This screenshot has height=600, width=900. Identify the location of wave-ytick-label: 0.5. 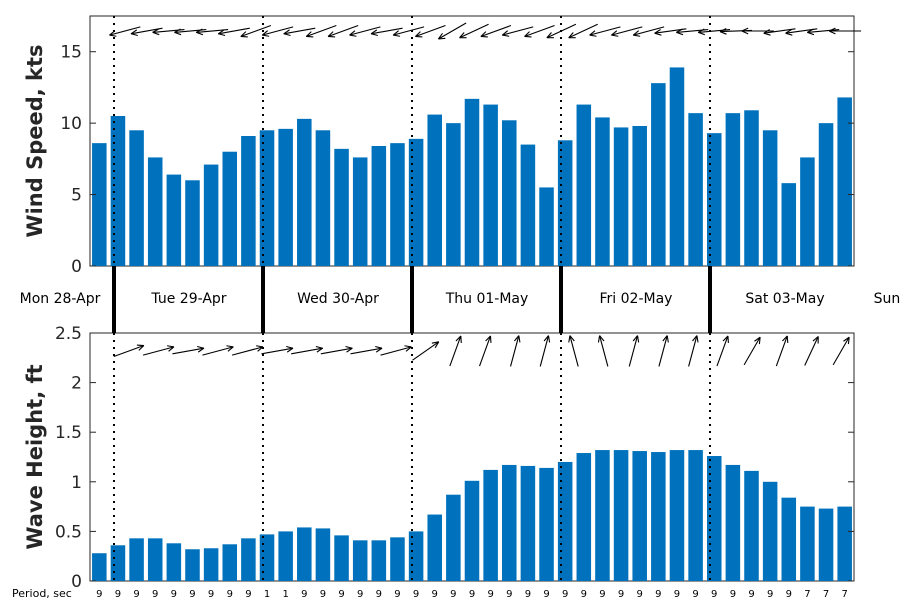
(68, 532).